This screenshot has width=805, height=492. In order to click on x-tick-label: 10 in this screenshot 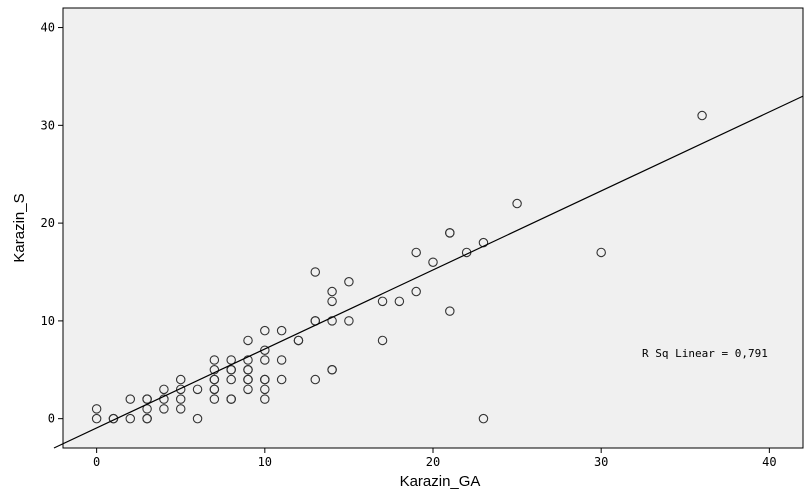, I will do `click(265, 462)`.